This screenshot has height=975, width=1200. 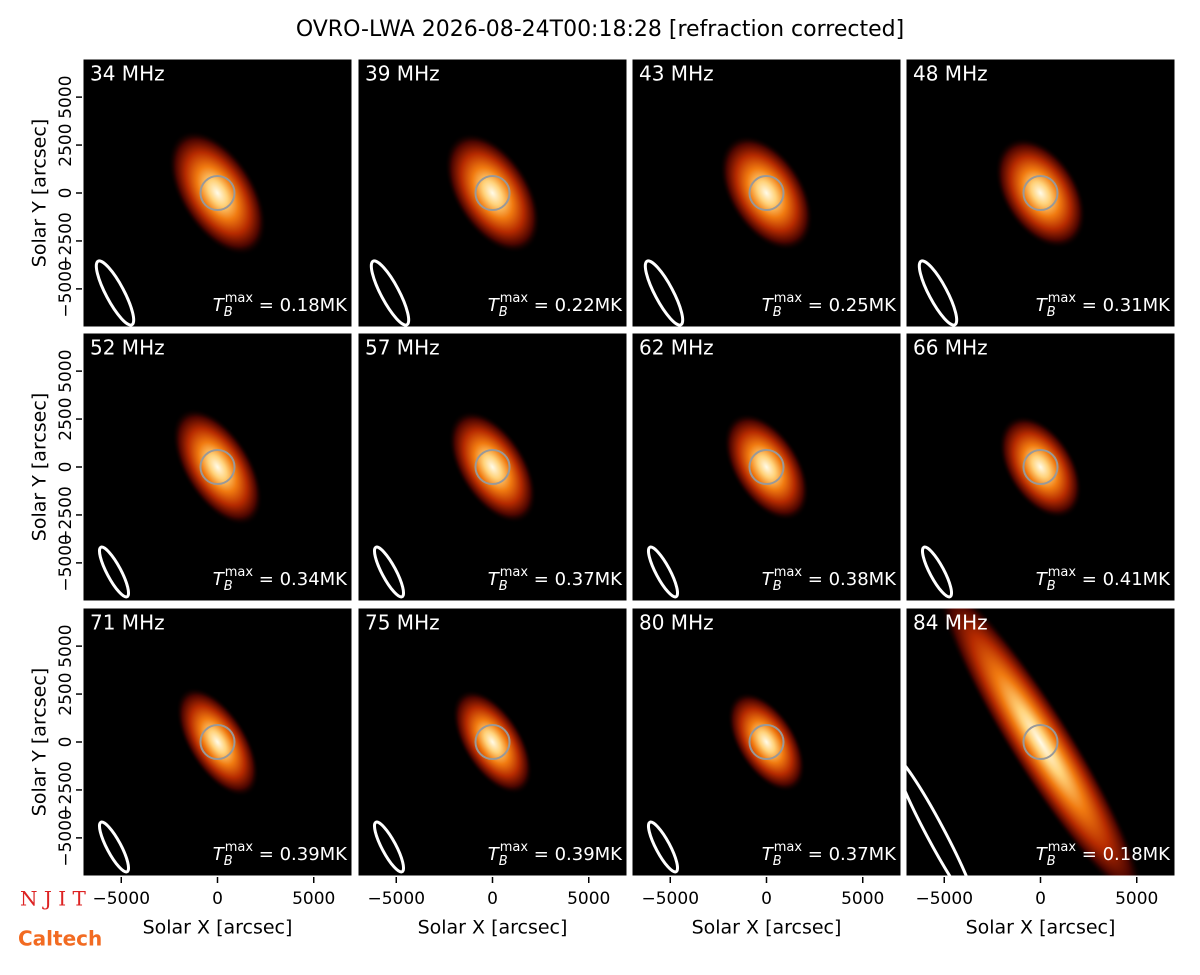 I want to click on logo: Caltech, so click(x=60, y=939).